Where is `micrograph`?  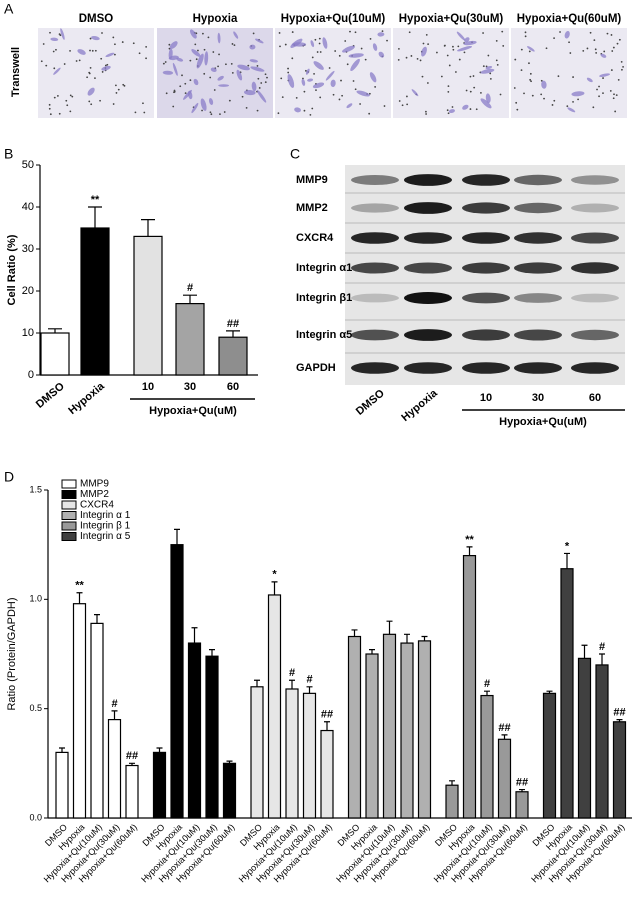
micrograph is located at coordinates (96, 73).